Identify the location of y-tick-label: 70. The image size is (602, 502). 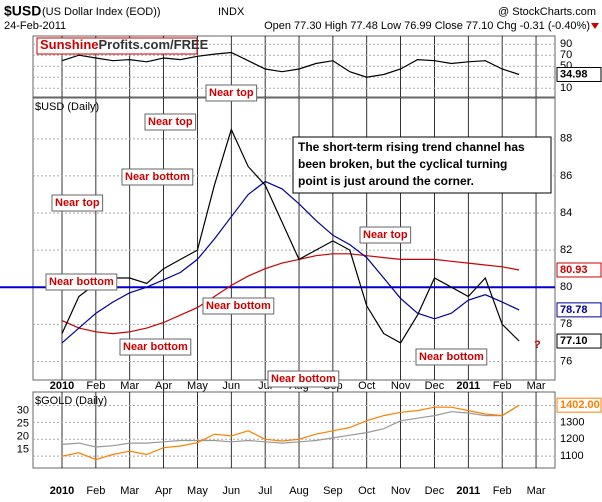
(566, 55).